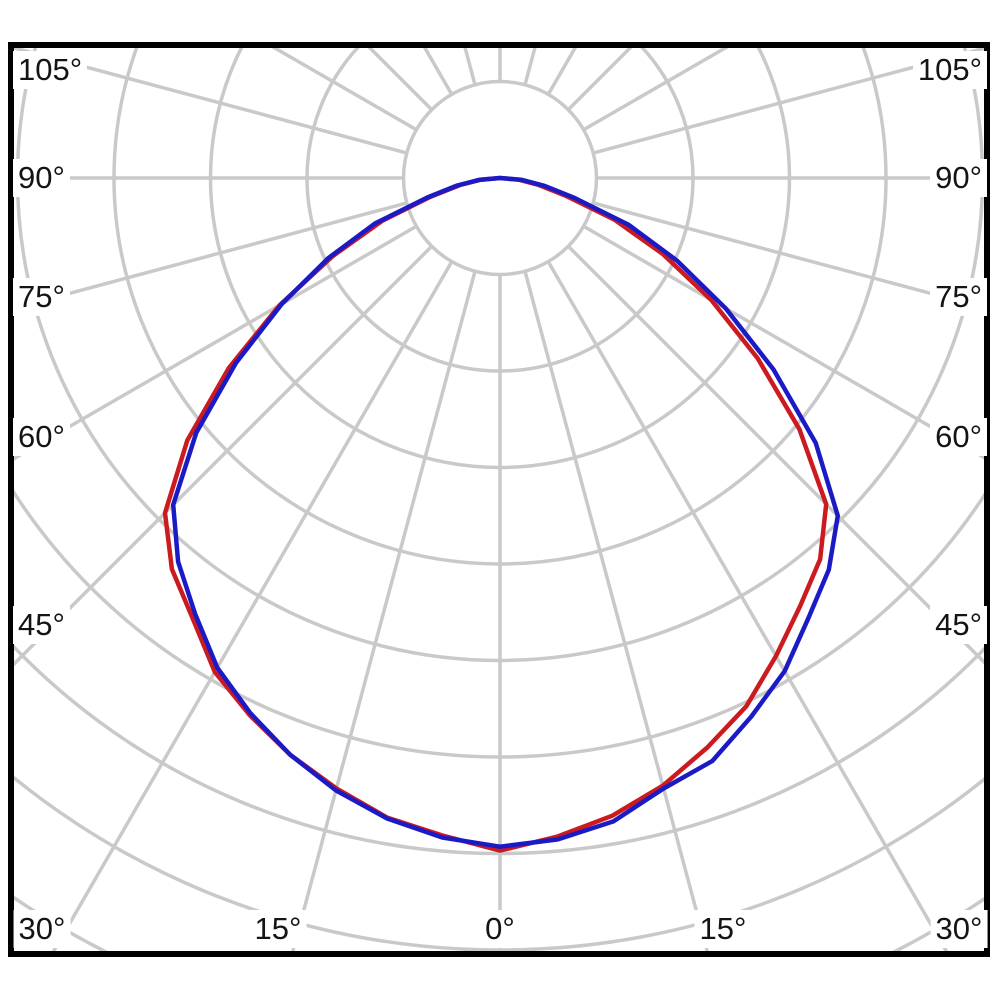 This screenshot has height=1000, width=1000. What do you see at coordinates (723, 929) in the screenshot?
I see `angle-label-bottom-3: 15°` at bounding box center [723, 929].